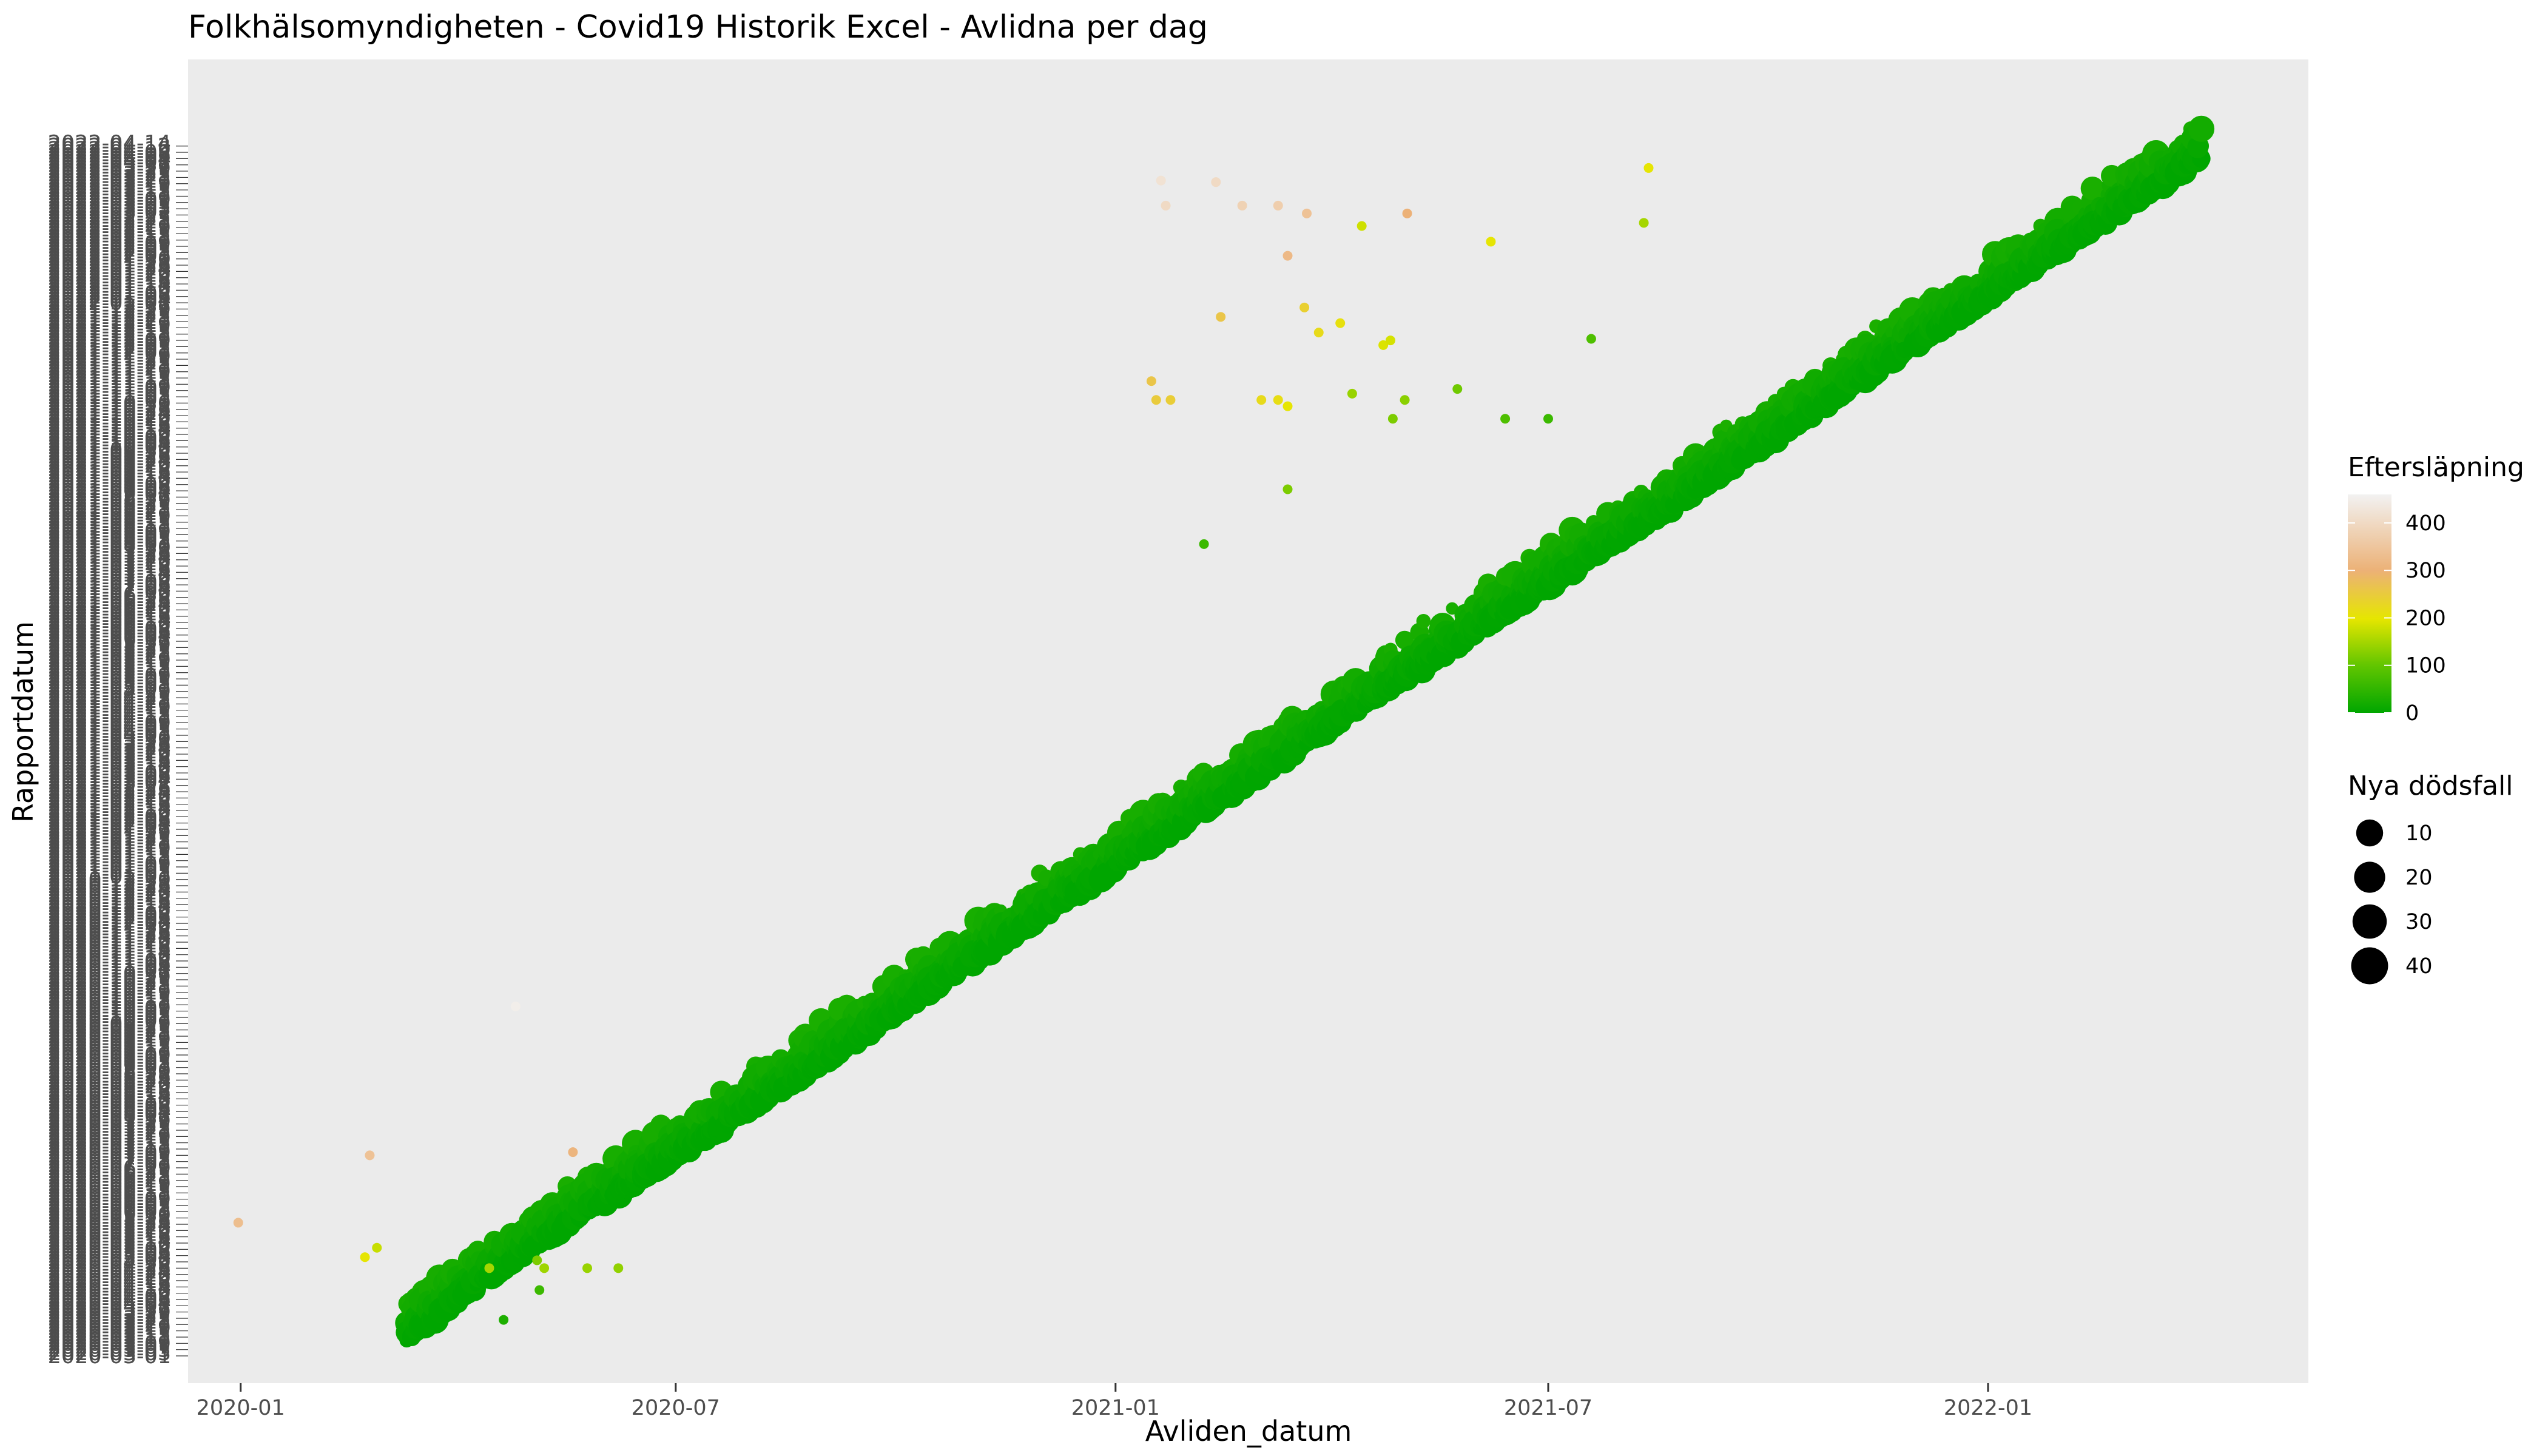  Describe the element at coordinates (109, 639) in the screenshot. I see `y-tick-label: 2021-06-02` at that location.